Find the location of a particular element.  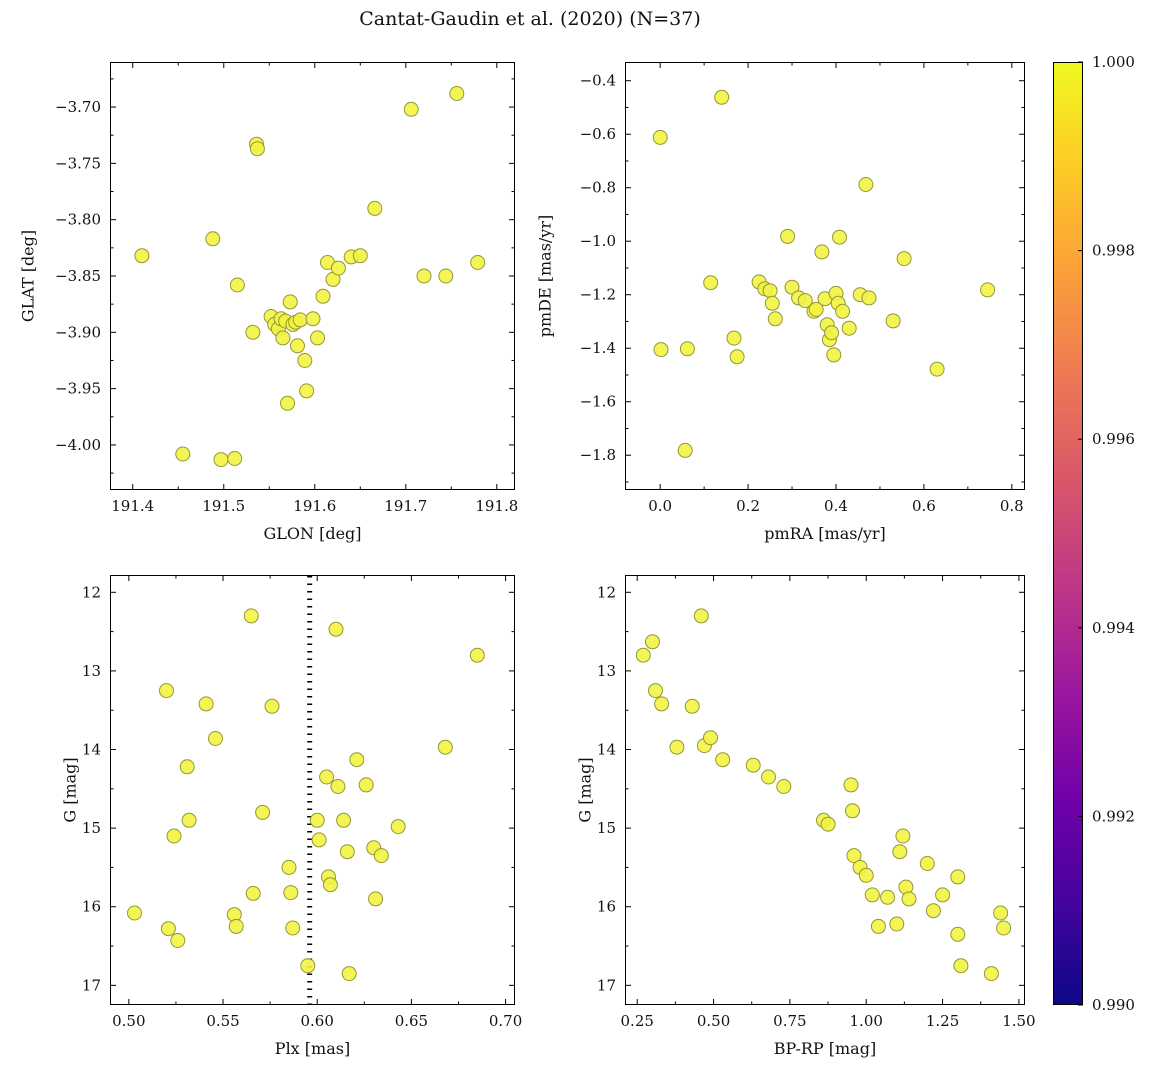

x-tick-label: 0.70 is located at coordinates (505, 1021).